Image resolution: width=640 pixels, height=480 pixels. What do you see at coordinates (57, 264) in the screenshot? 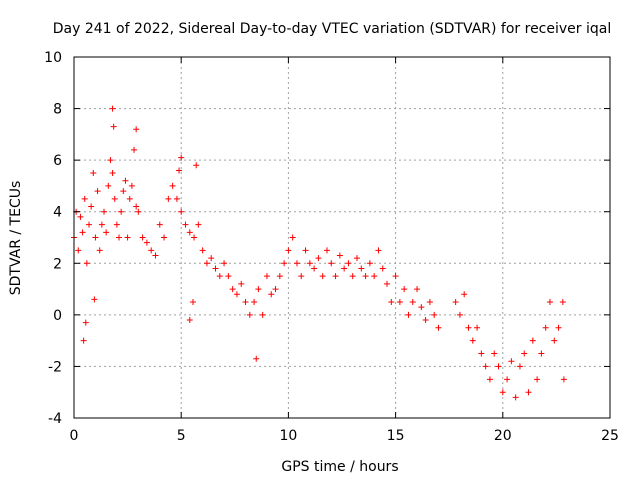
I see `y-tick-label: 2` at bounding box center [57, 264].